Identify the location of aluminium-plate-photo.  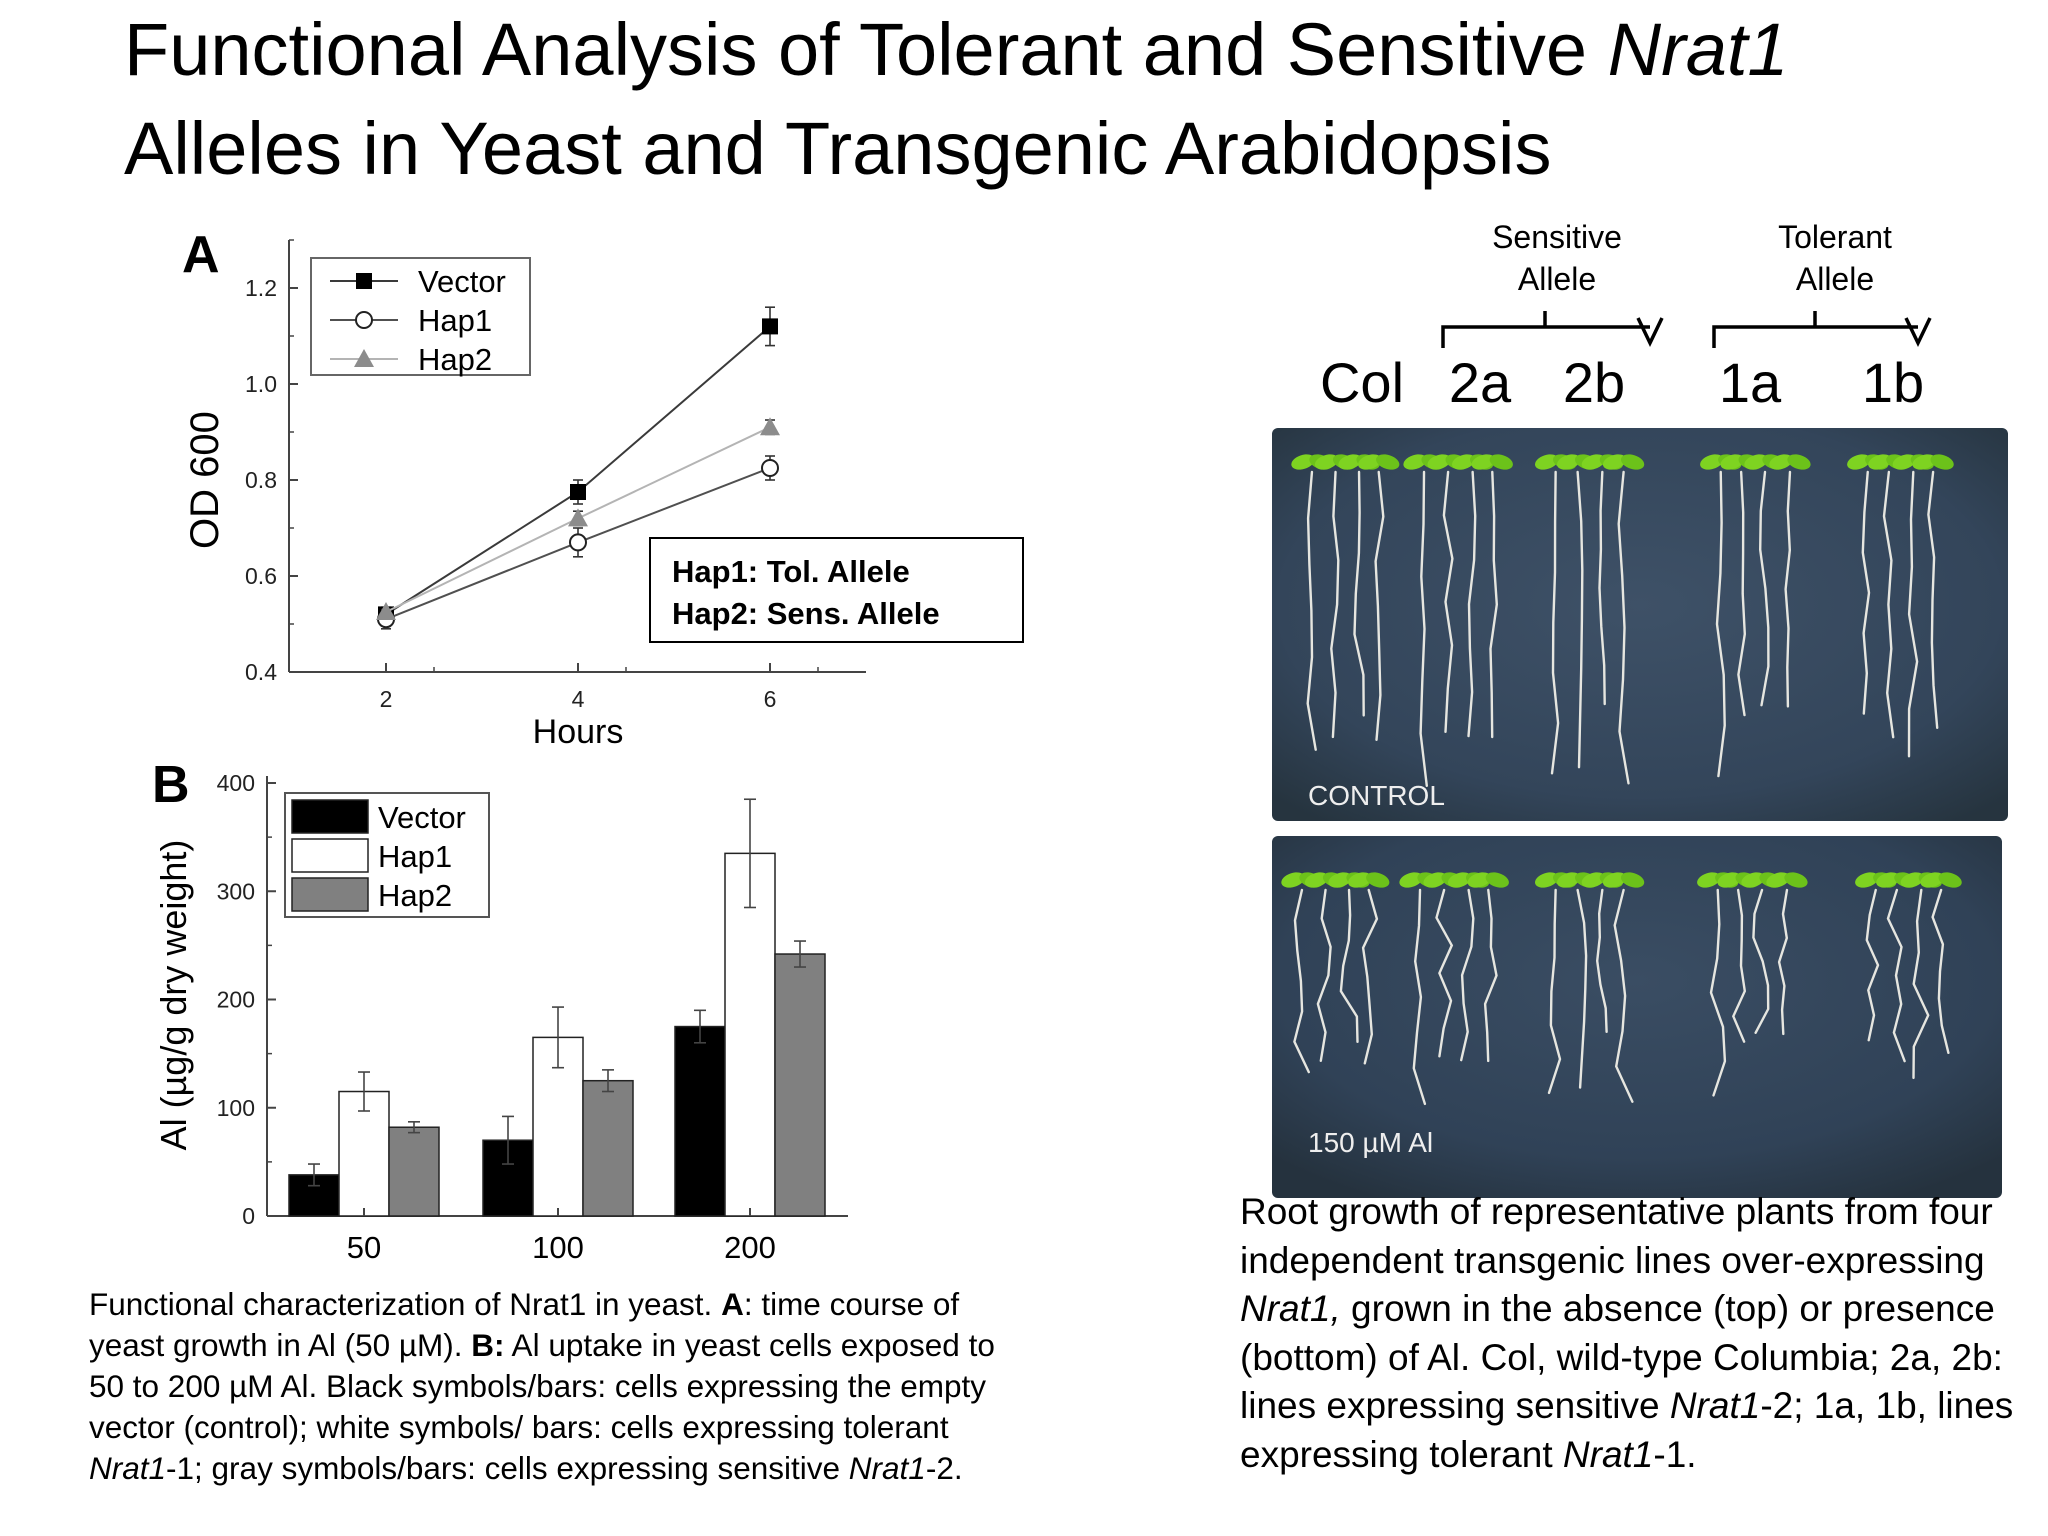
(1637, 1017).